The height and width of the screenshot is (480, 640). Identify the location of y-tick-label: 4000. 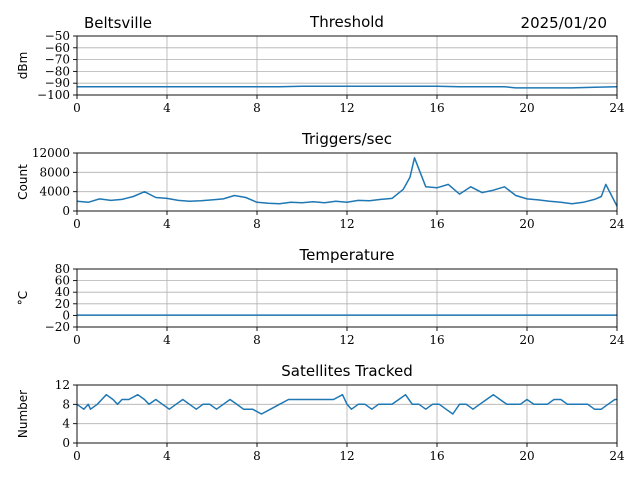
(54, 192).